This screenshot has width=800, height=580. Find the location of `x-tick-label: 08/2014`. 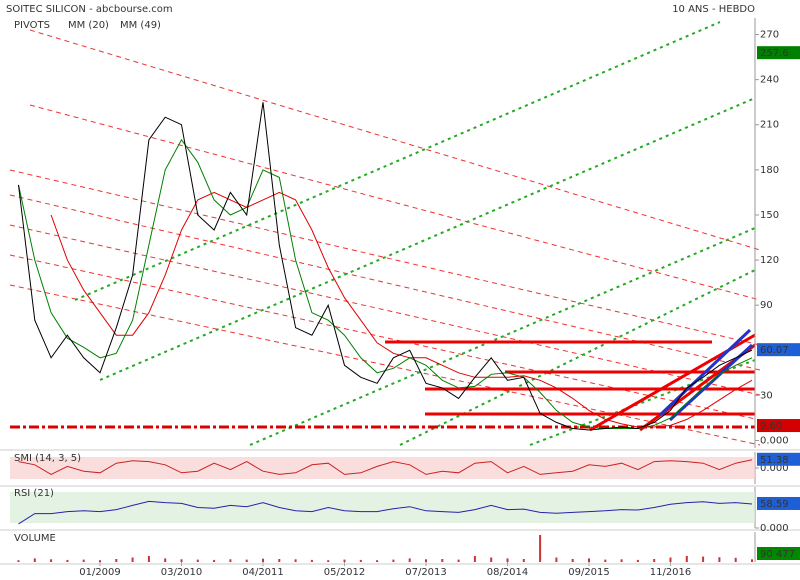

x-tick-label: 08/2014 is located at coordinates (508, 572).